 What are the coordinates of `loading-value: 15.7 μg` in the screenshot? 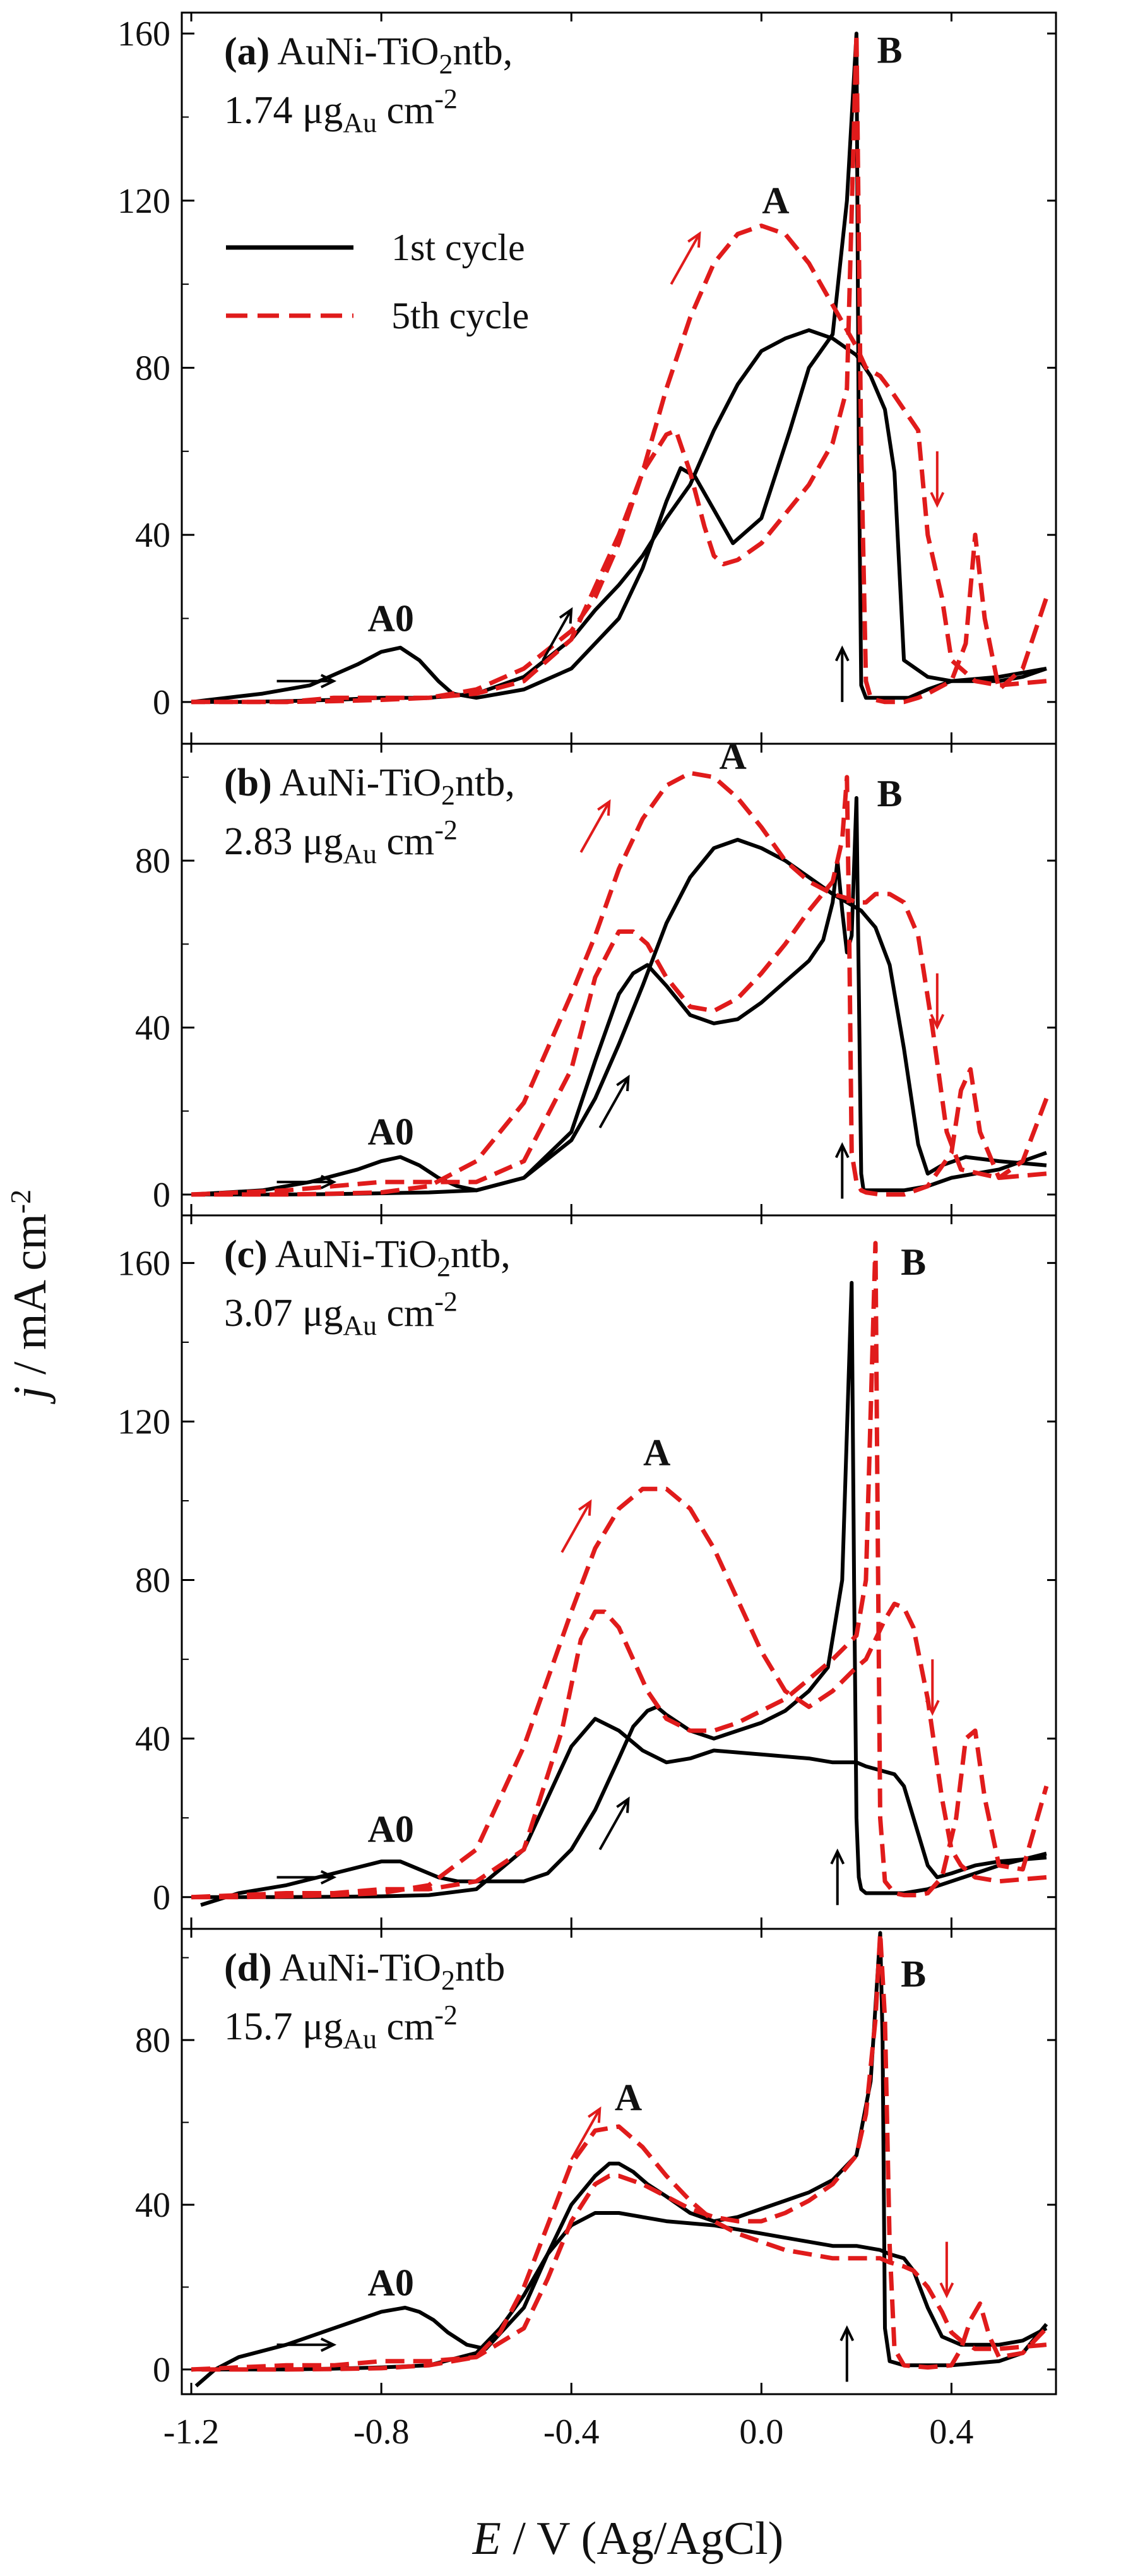 It's located at (283, 2026).